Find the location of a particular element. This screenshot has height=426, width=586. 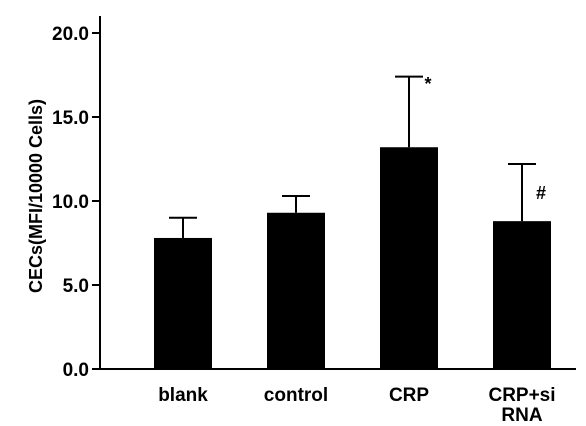

x-tick-label: CRP is located at coordinates (409, 395).